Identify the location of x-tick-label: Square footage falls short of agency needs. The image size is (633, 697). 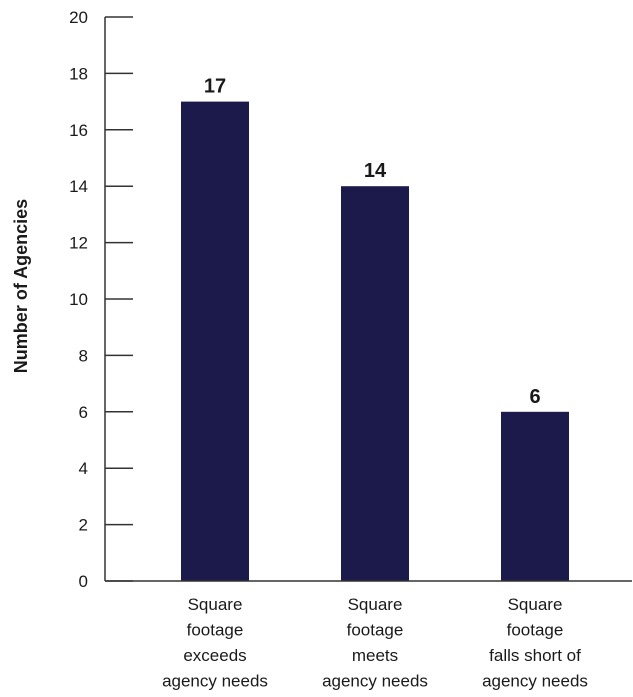
(535, 643).